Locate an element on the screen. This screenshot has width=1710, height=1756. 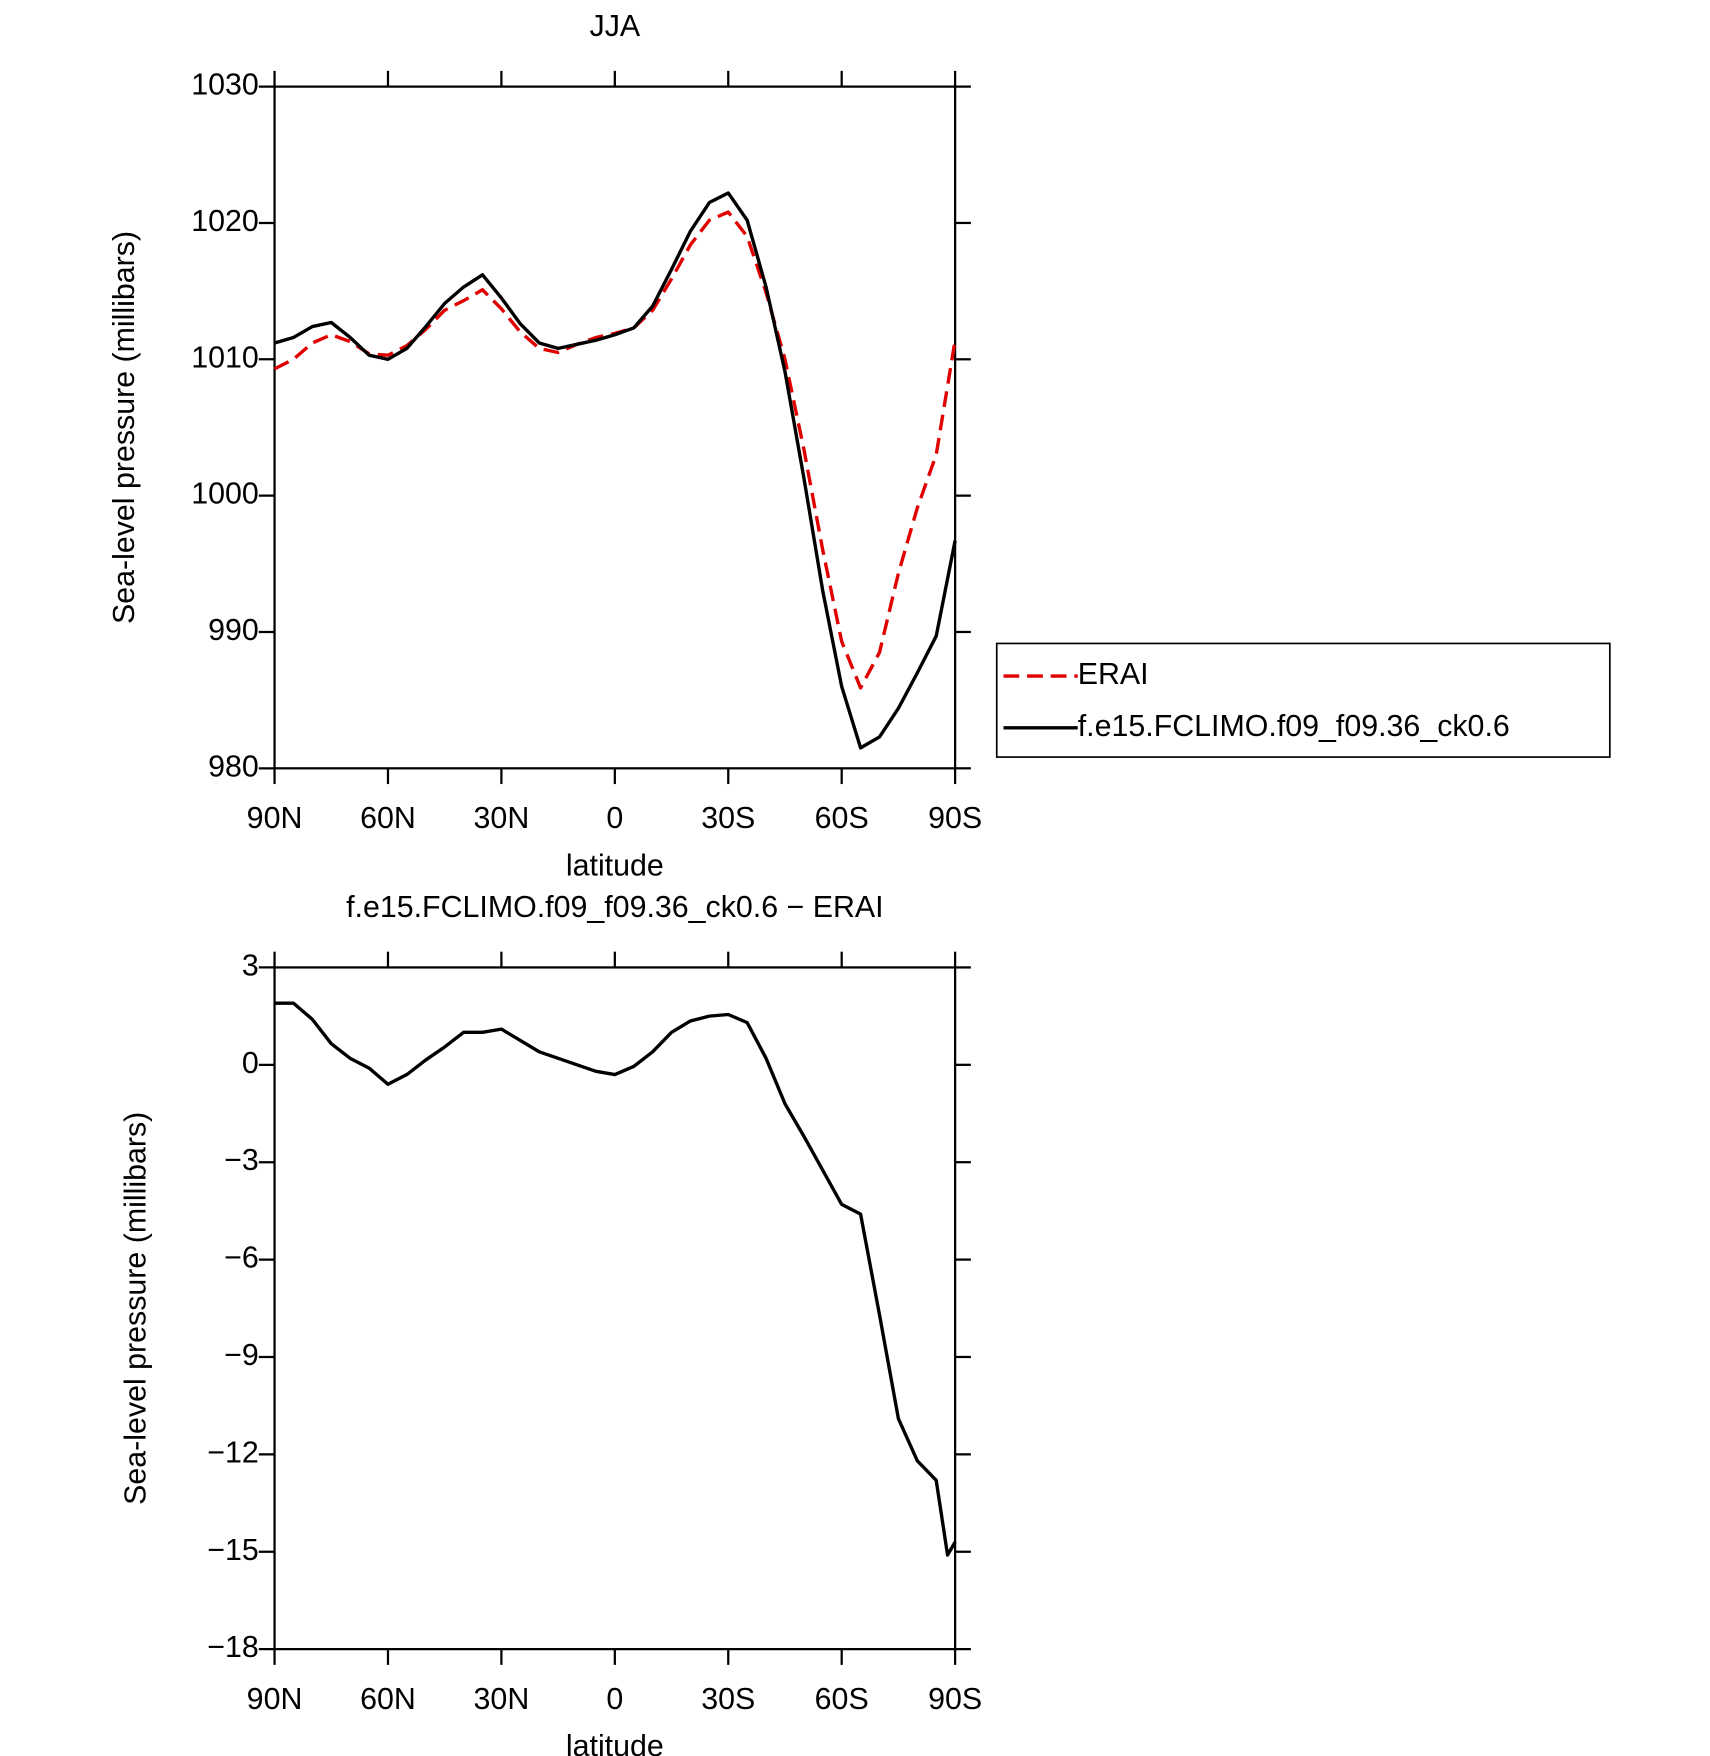
legend-label: ERAI is located at coordinates (1113, 674).